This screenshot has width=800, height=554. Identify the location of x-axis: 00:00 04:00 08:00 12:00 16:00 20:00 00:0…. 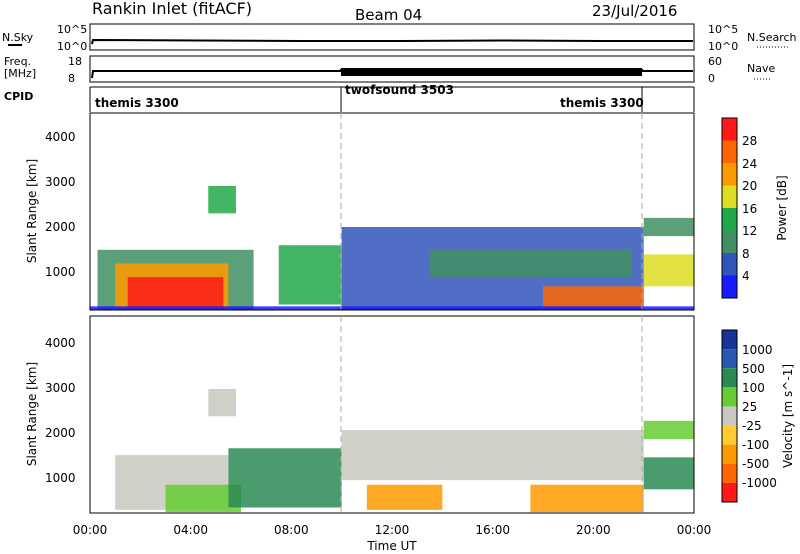
(392, 538).